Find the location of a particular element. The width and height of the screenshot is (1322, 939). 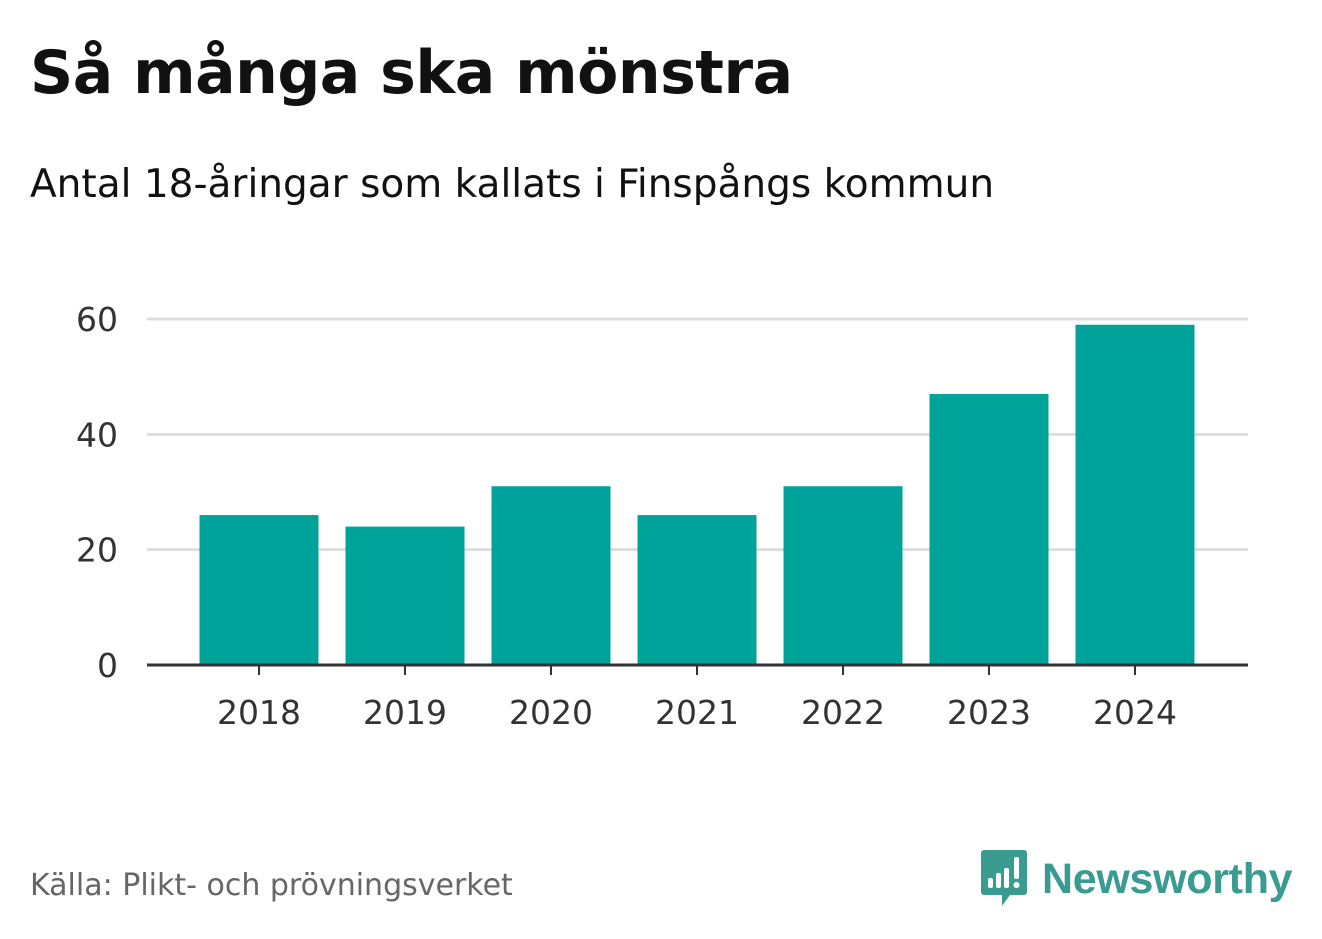

brand-name: Newsworthy is located at coordinates (1167, 878).